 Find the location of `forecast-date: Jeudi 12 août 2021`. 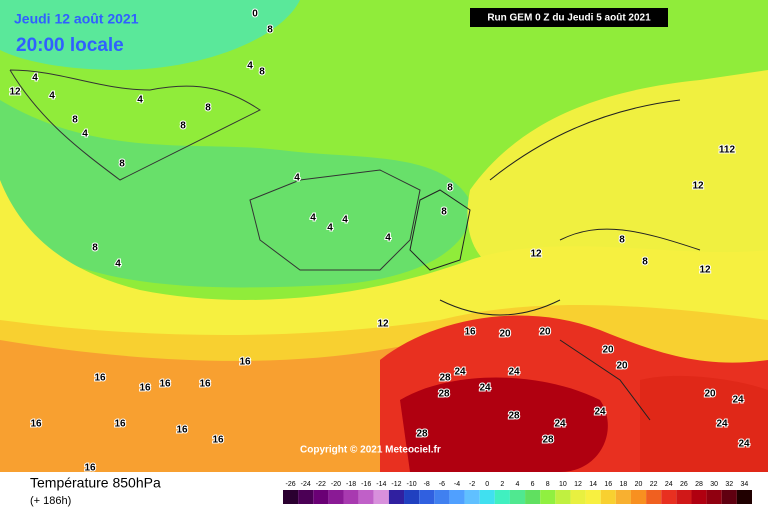

forecast-date: Jeudi 12 août 2021 is located at coordinates (76, 19).